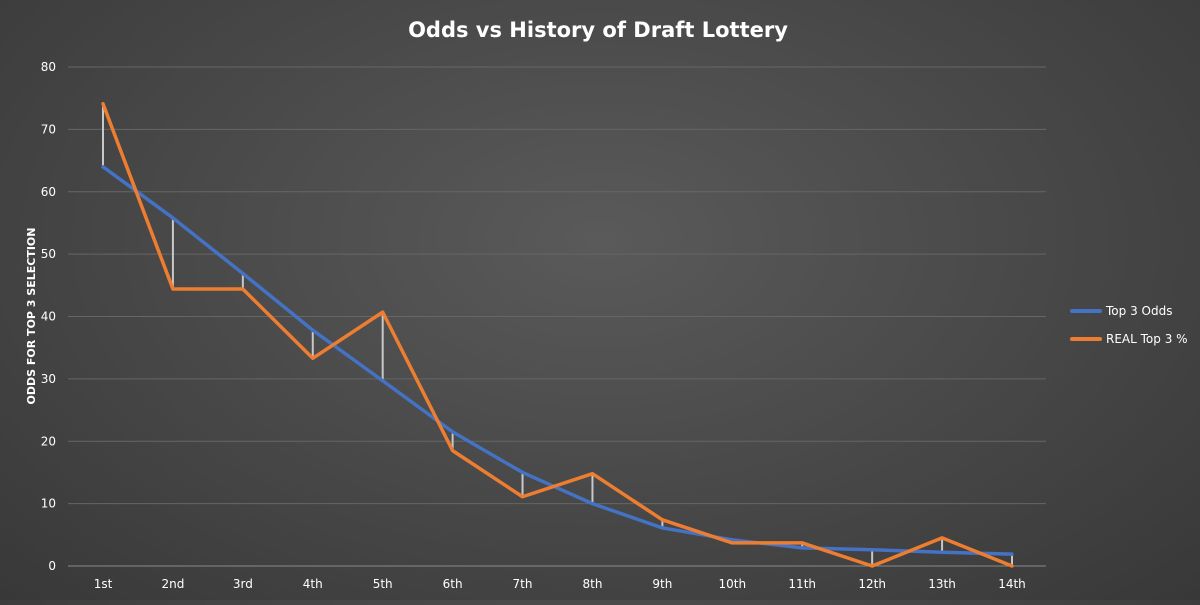  Describe the element at coordinates (48, 379) in the screenshot. I see `y-tick-label: 30` at that location.